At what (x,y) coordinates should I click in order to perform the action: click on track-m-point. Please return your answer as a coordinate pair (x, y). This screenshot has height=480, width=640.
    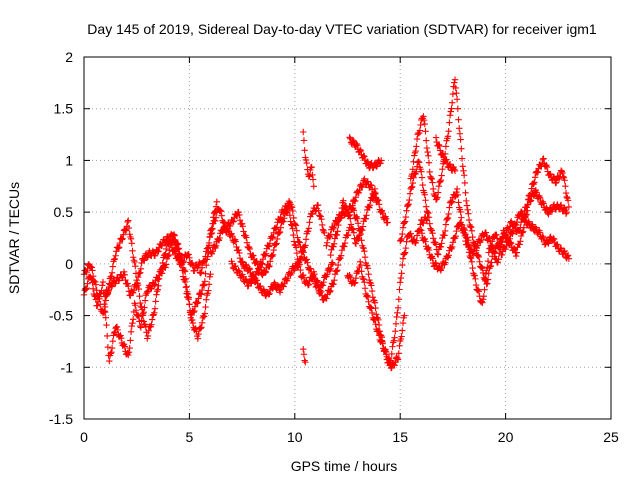
    Looking at the image, I should click on (356, 197).